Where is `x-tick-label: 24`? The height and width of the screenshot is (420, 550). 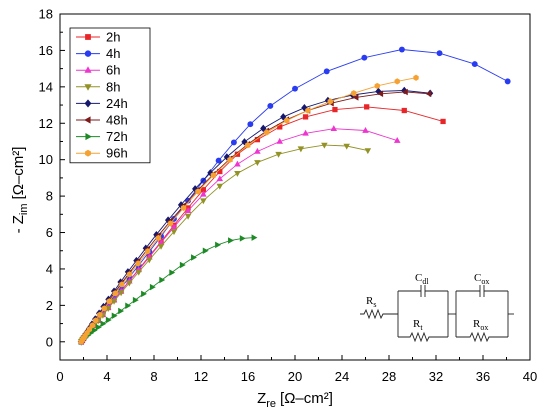
x-tick-label: 24 is located at coordinates (342, 376).